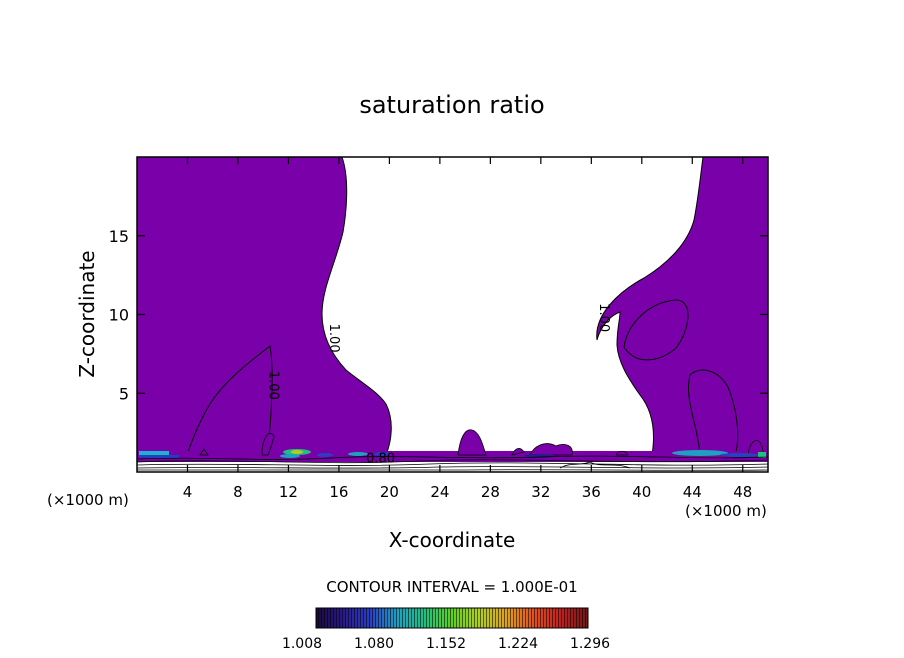  What do you see at coordinates (119, 236) in the screenshot?
I see `y-tick-label: 15` at bounding box center [119, 236].